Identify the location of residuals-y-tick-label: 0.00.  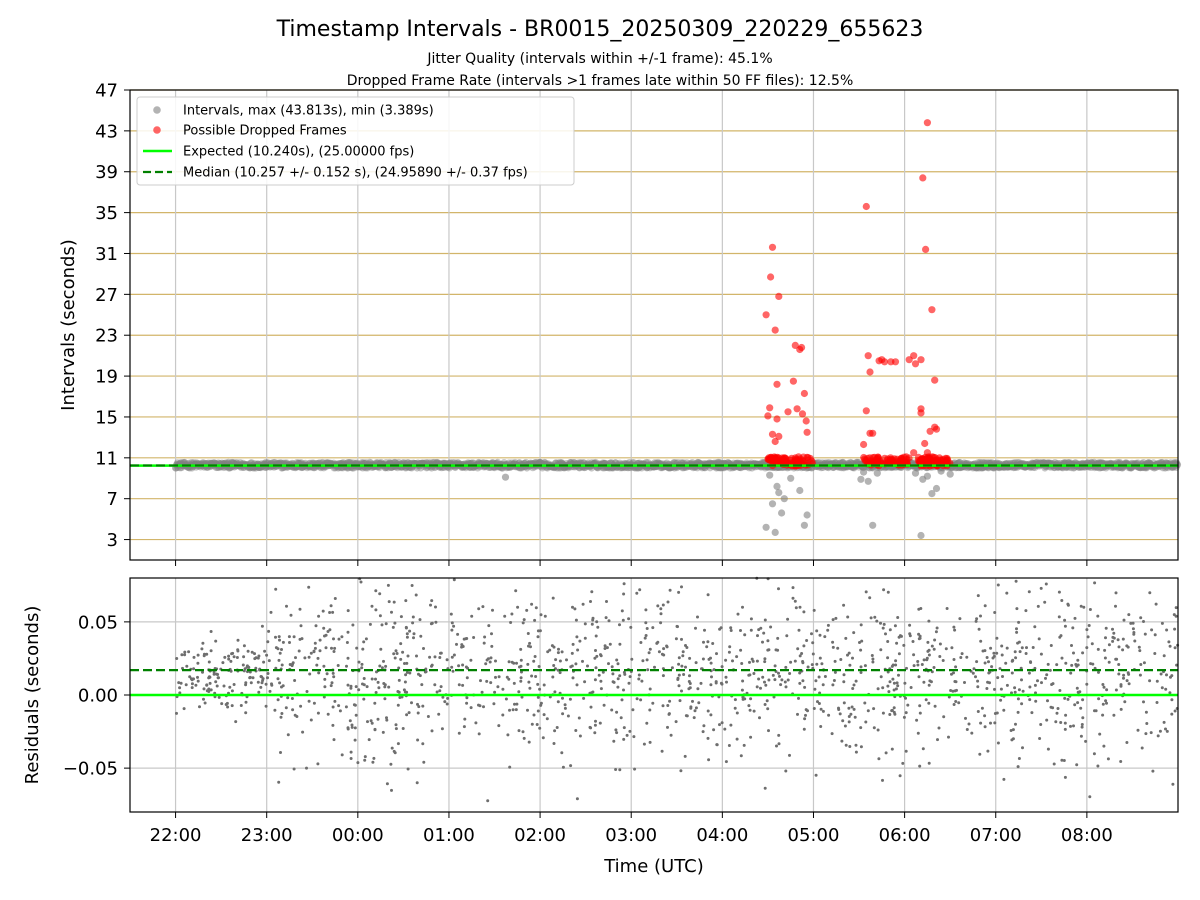
(98, 696).